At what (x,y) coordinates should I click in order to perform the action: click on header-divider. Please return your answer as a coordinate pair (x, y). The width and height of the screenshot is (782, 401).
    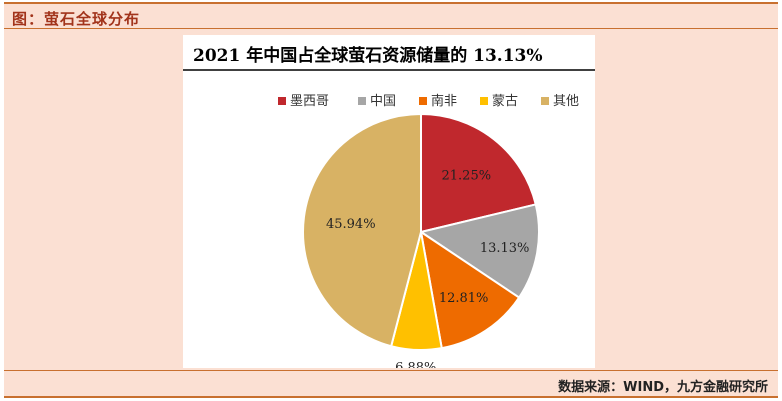
    Looking at the image, I should click on (391, 28).